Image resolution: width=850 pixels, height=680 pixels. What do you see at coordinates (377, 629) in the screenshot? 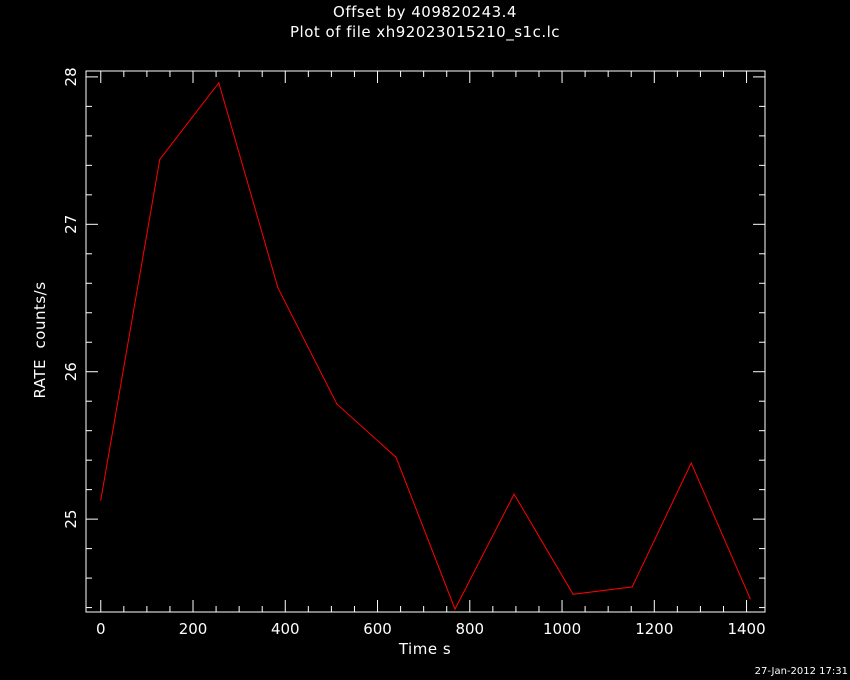
I see `x-tick-label: 600` at bounding box center [377, 629].